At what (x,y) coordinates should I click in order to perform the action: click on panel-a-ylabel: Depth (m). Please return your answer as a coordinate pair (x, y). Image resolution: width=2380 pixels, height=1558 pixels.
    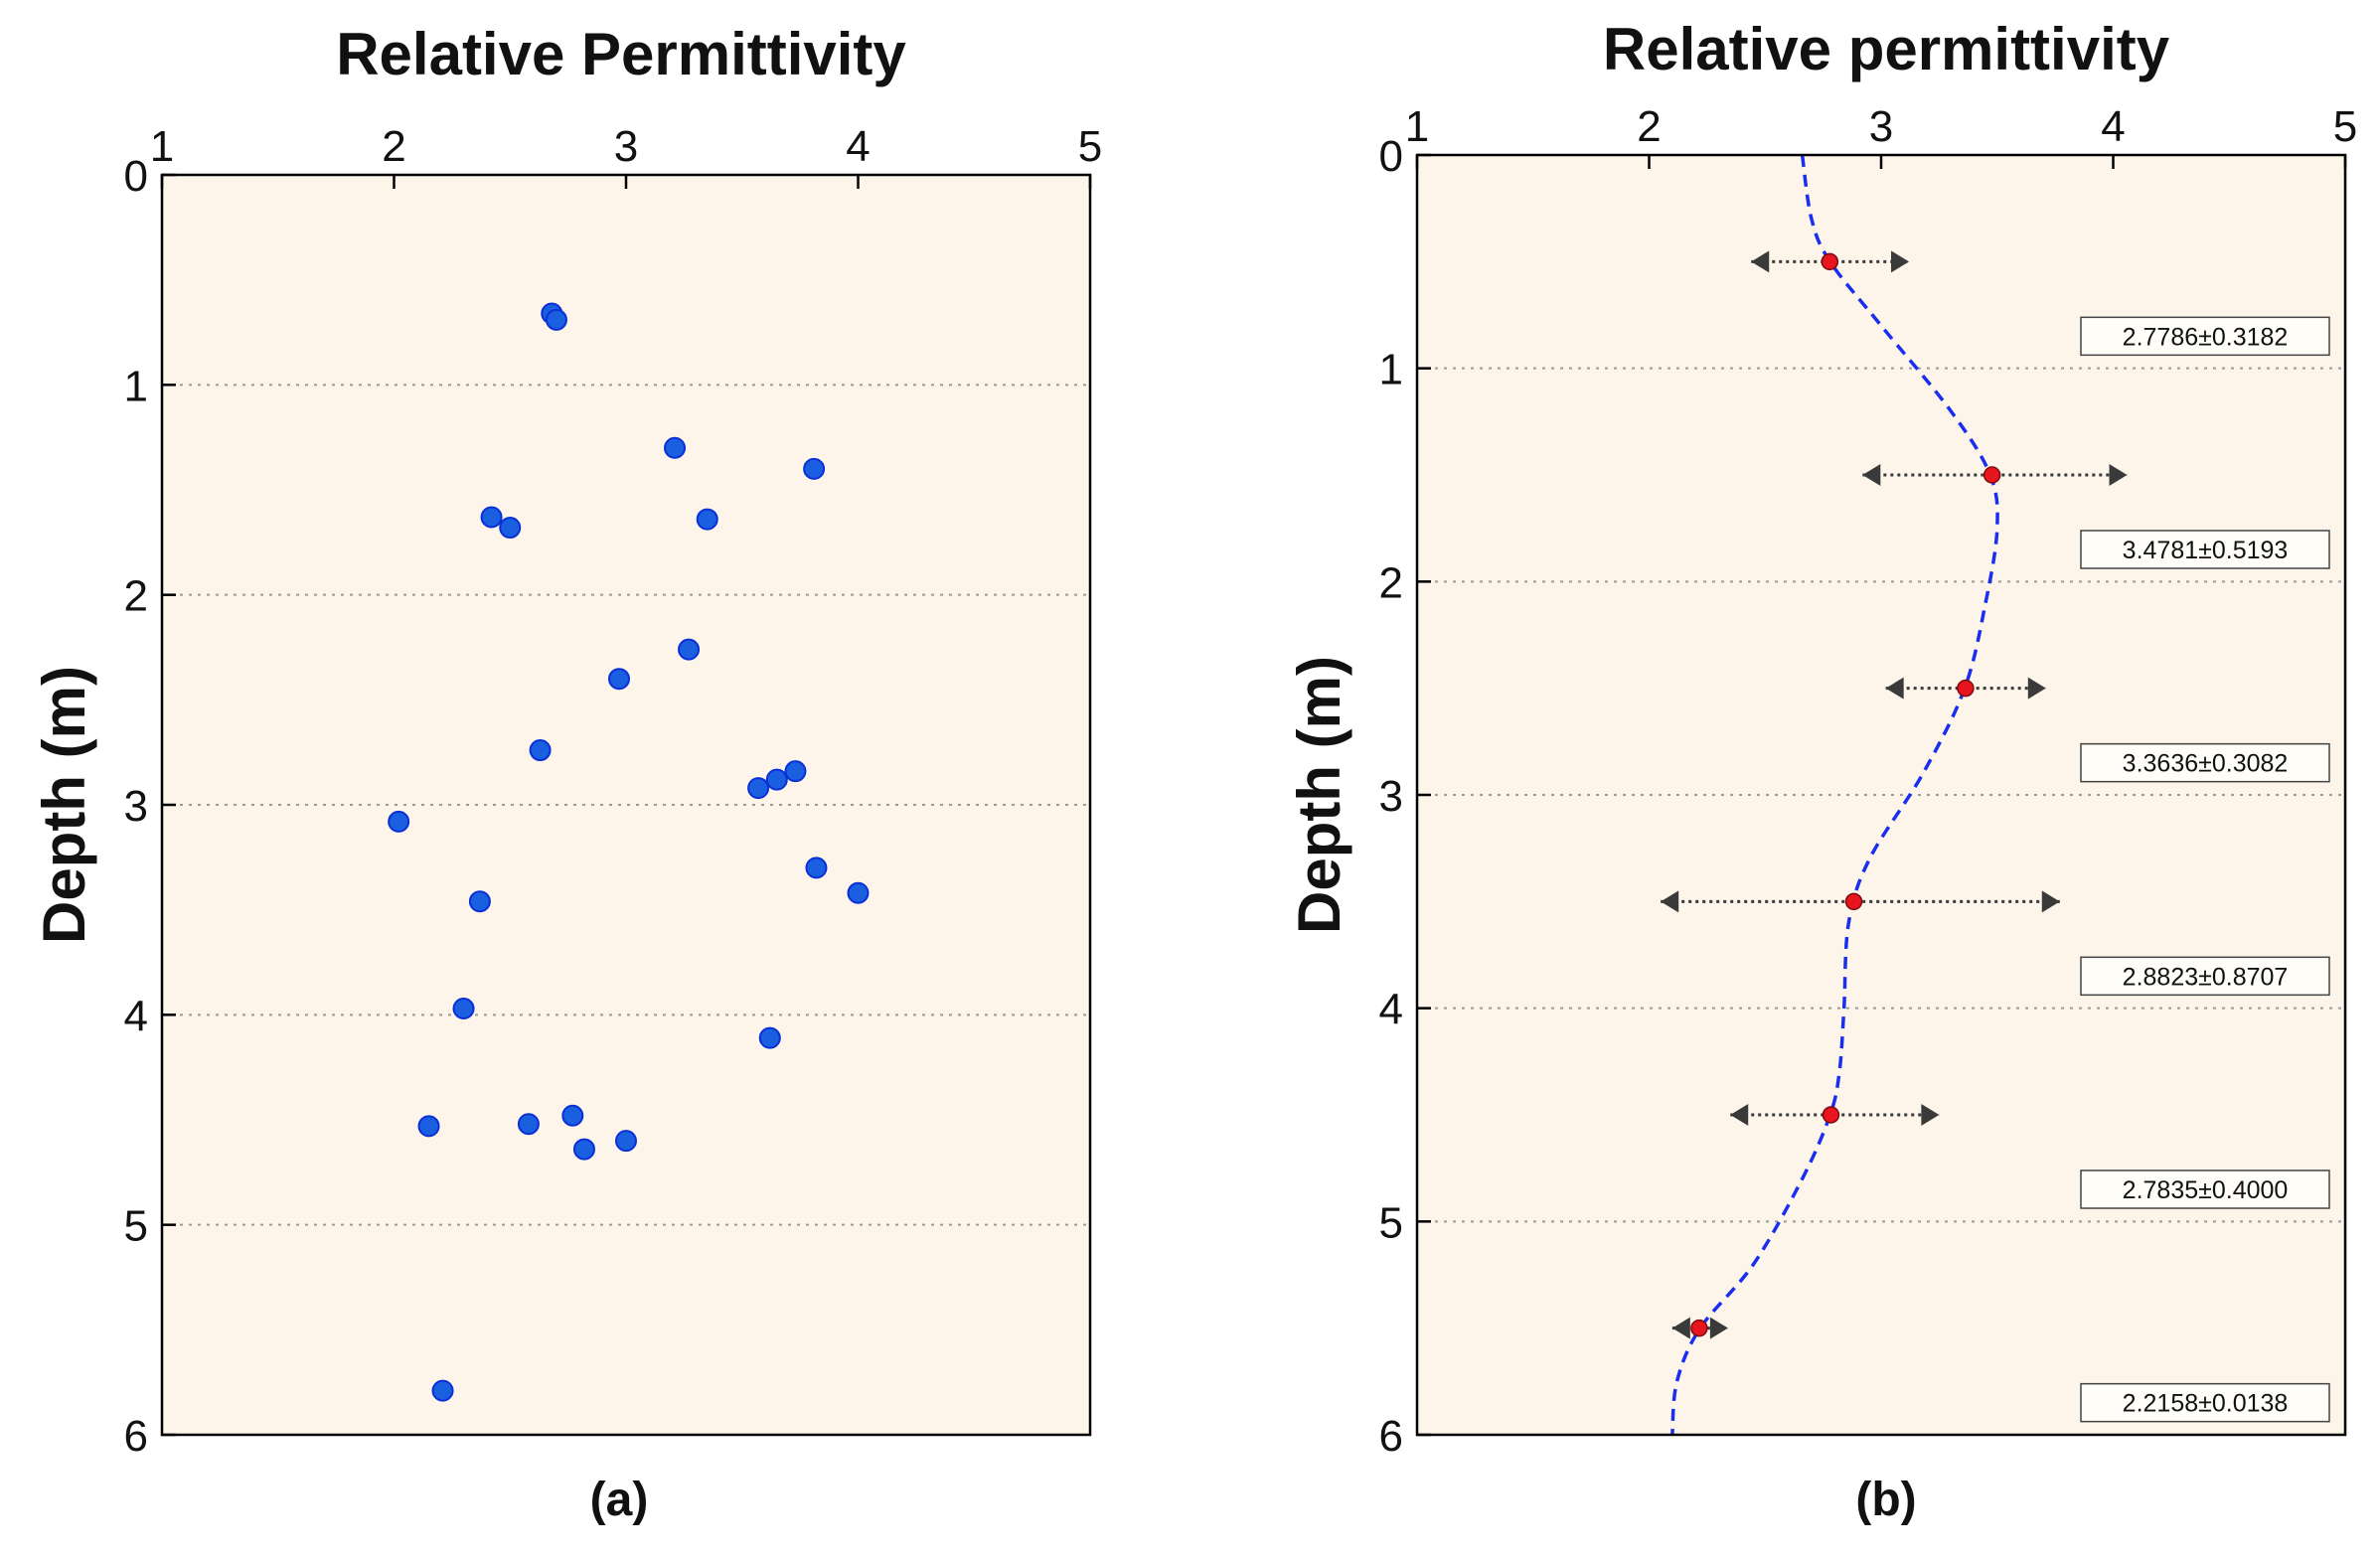
    Looking at the image, I should click on (64, 805).